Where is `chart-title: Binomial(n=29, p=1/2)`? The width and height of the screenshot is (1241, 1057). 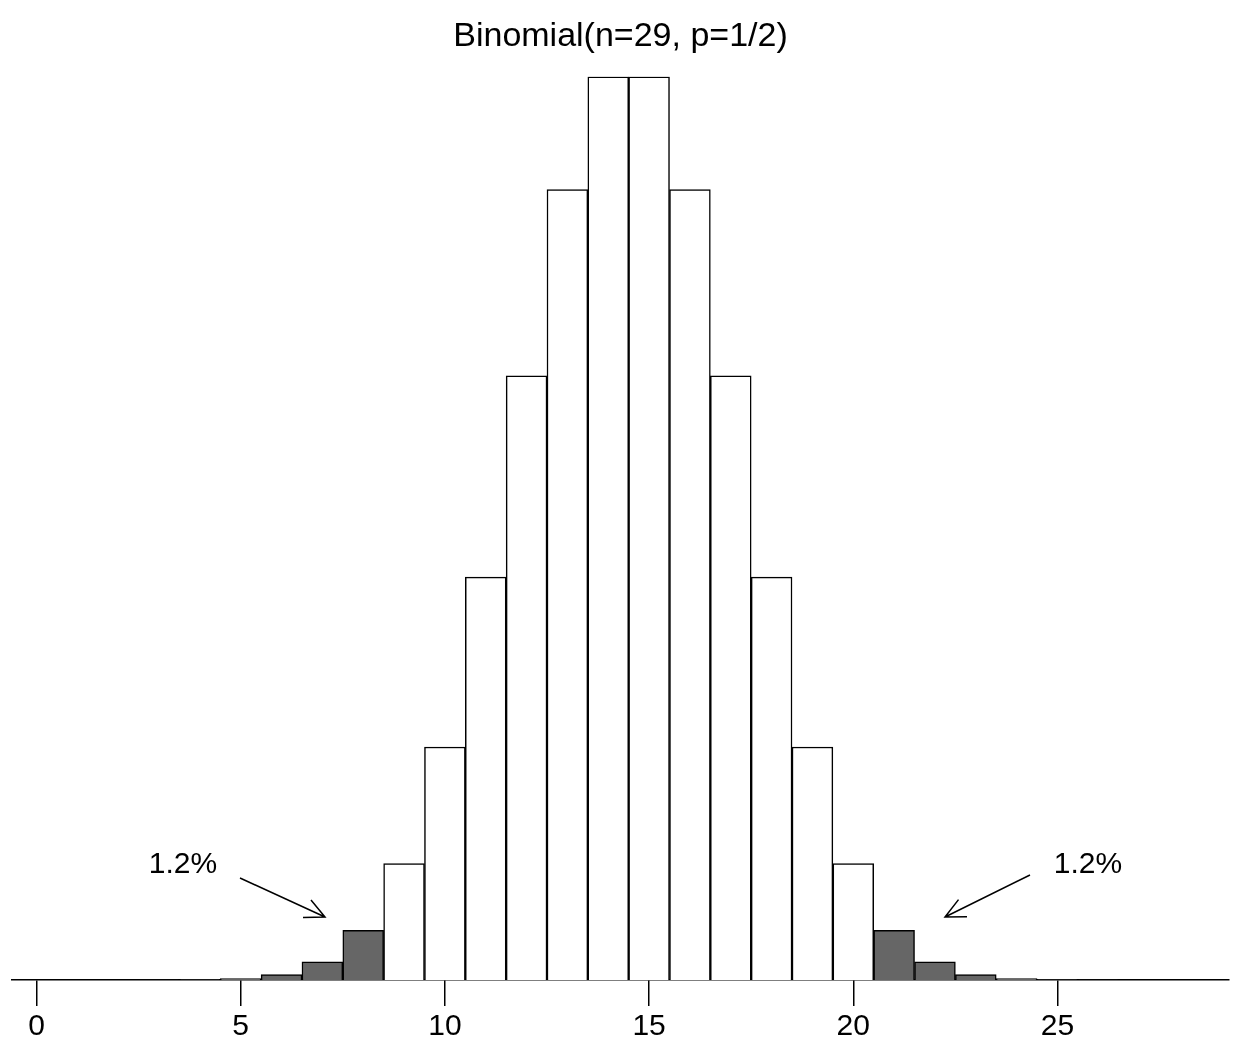
chart-title: Binomial(n=29, p=1/2) is located at coordinates (620, 33).